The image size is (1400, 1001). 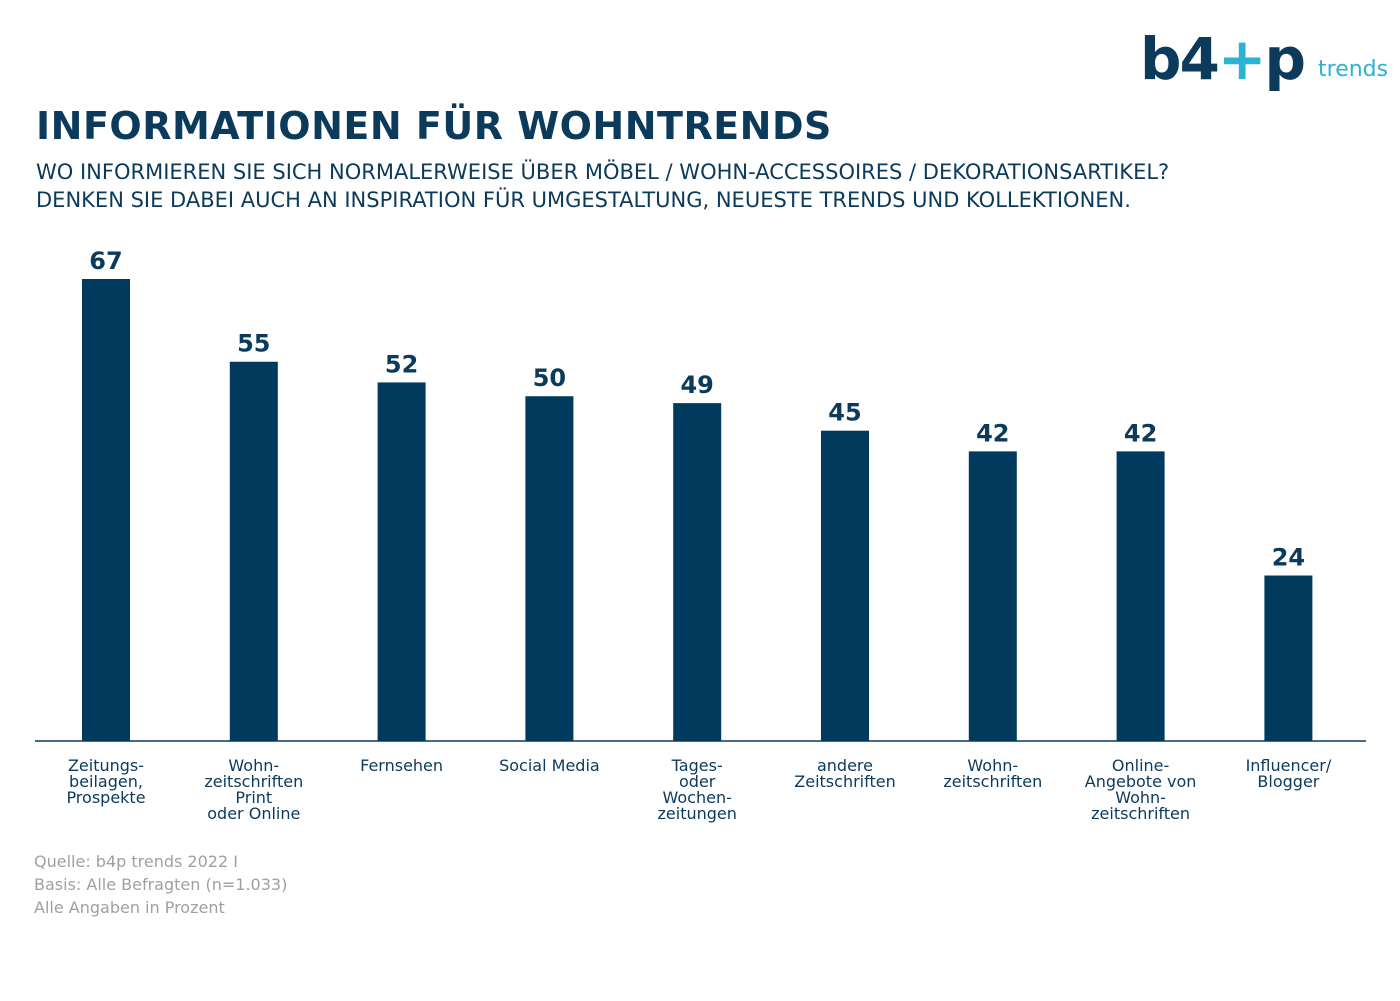 I want to click on logo-subtitle: trends, so click(x=1353, y=69).